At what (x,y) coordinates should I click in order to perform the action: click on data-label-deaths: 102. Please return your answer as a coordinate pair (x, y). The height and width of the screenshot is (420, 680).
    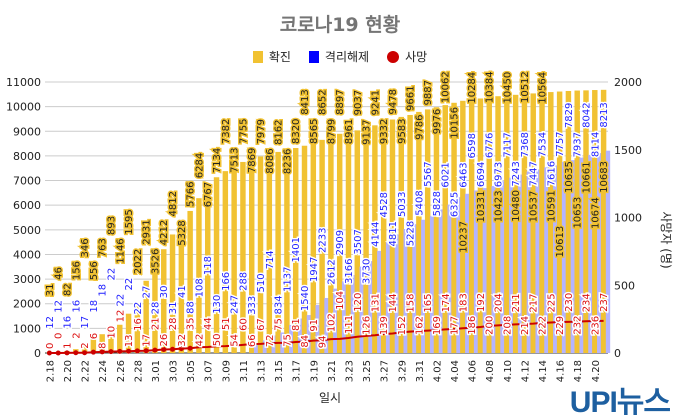
    Looking at the image, I should click on (331, 322).